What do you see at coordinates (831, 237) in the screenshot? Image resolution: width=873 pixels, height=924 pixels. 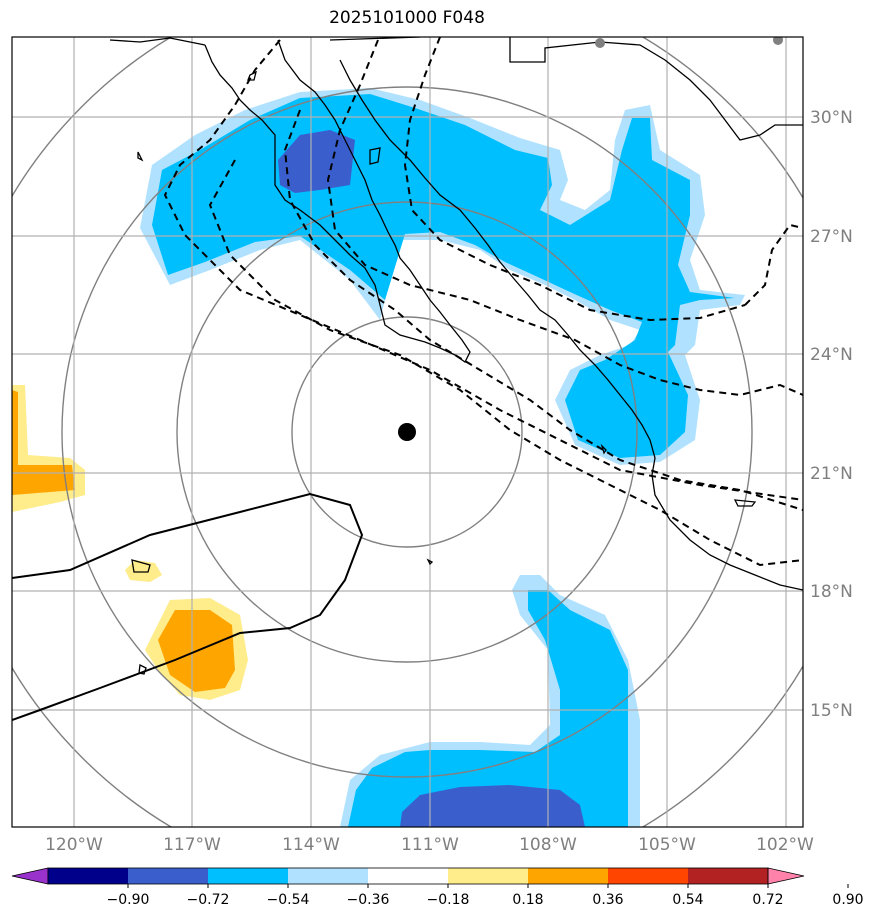 I see `lat-label: 27°N` at bounding box center [831, 237].